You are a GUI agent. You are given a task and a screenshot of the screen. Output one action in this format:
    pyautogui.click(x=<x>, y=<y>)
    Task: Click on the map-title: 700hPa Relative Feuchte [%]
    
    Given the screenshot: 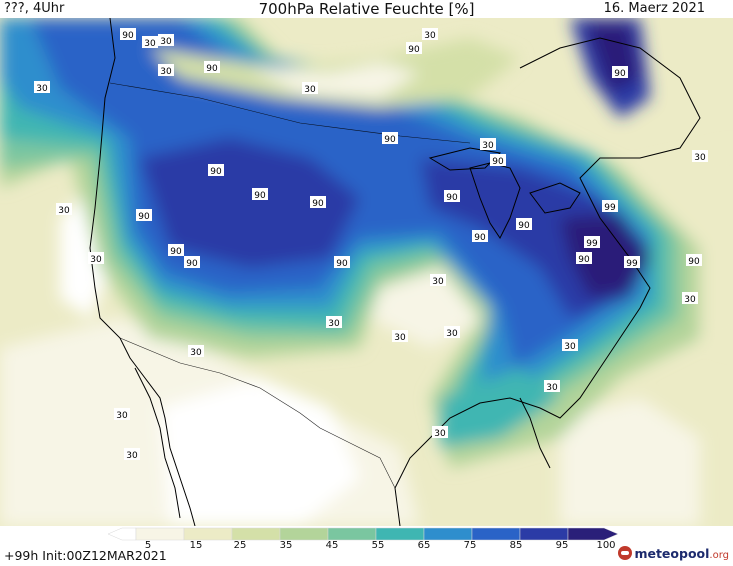 What is the action you would take?
    pyautogui.click(x=366, y=9)
    